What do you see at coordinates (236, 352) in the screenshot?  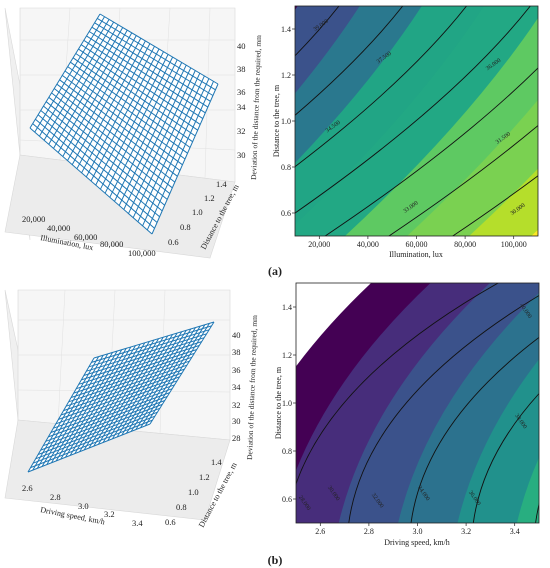 I see `z-tick: 38` at bounding box center [236, 352].